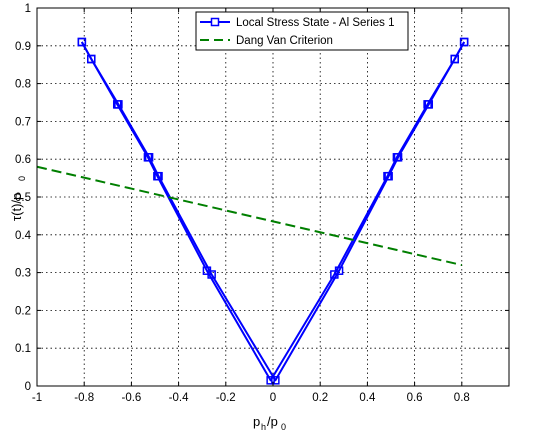  Describe the element at coordinates (23, 349) in the screenshot. I see `y-tick-label: 0.1` at that location.